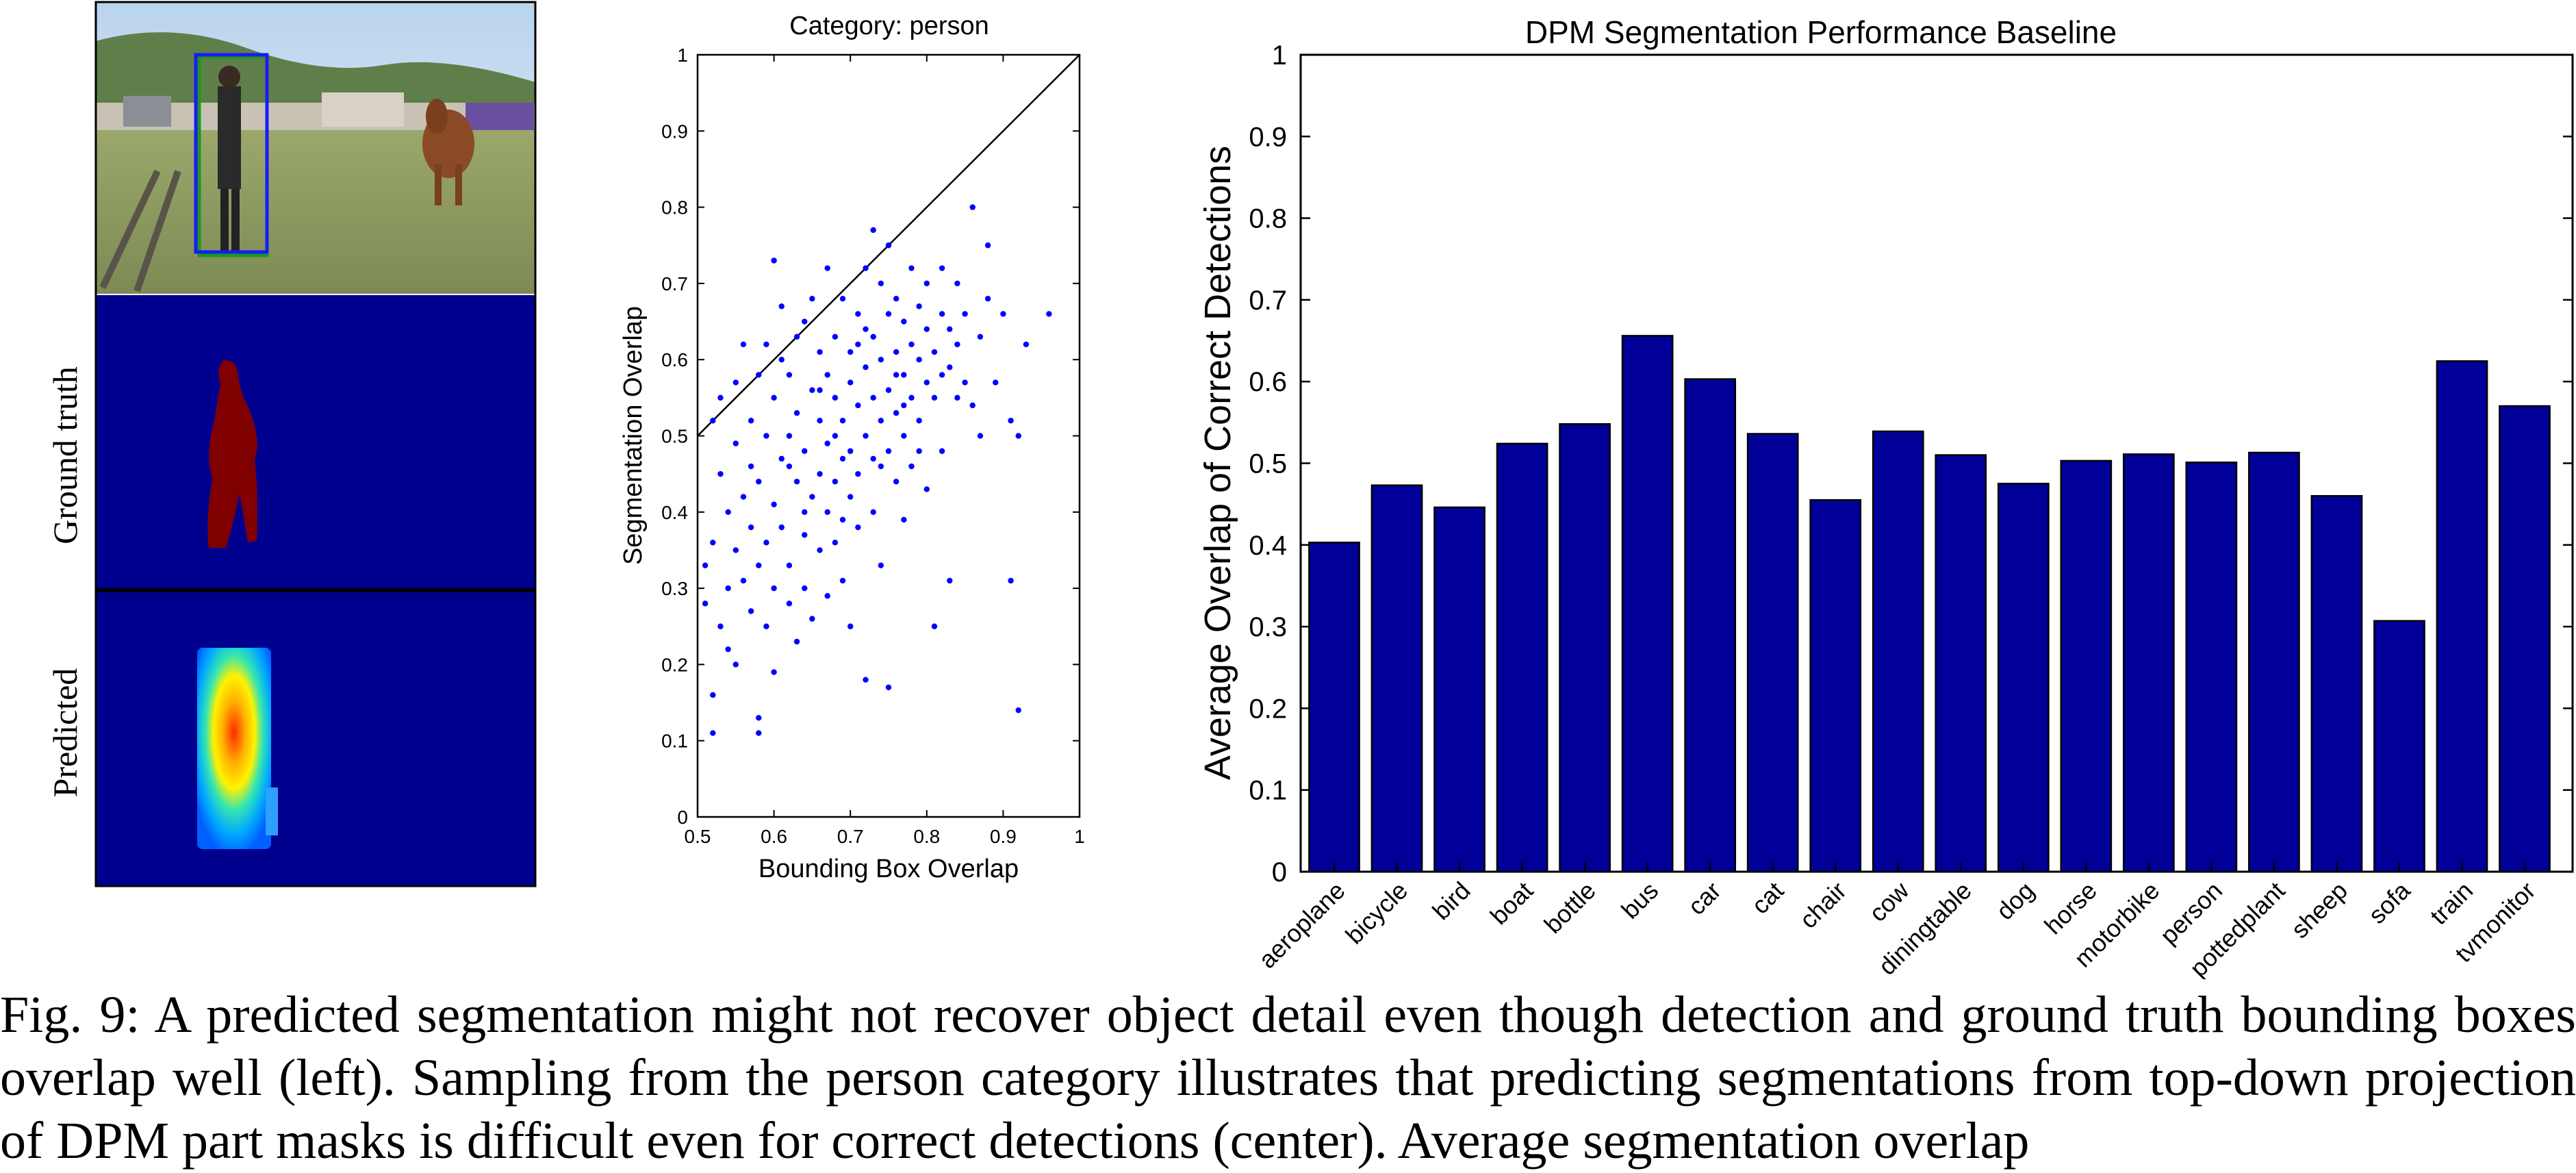 This screenshot has width=2576, height=1173. I want to click on bar-category-label: bus, so click(1639, 900).